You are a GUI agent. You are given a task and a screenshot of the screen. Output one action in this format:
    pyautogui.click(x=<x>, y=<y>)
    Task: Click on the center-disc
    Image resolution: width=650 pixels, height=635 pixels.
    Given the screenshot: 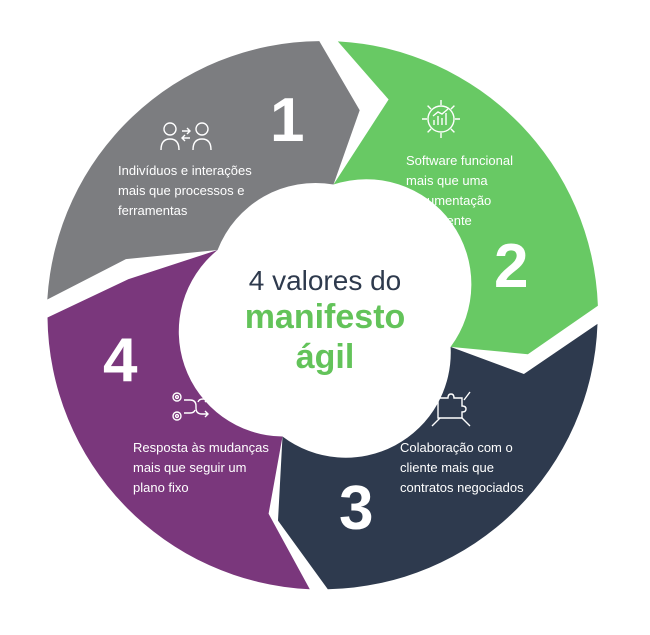 What is the action you would take?
    pyautogui.click(x=322, y=312)
    